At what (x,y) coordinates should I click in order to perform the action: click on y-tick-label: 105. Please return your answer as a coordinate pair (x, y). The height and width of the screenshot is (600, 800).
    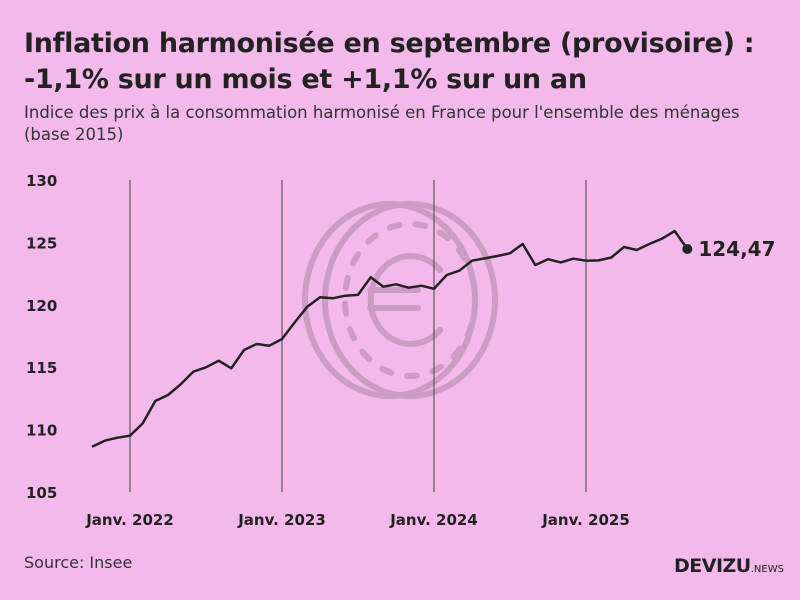
    Looking at the image, I should click on (41, 493).